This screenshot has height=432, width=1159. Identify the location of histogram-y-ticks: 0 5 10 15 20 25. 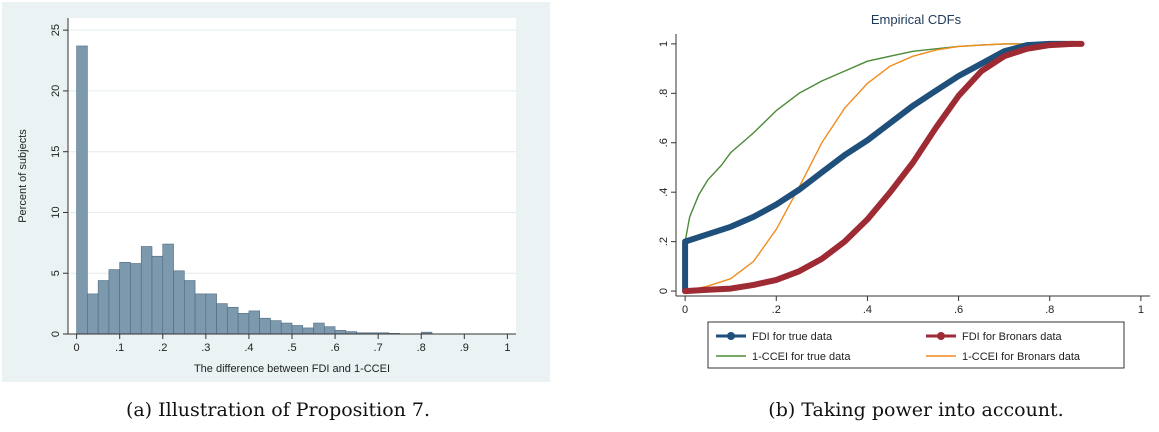
(59, 180).